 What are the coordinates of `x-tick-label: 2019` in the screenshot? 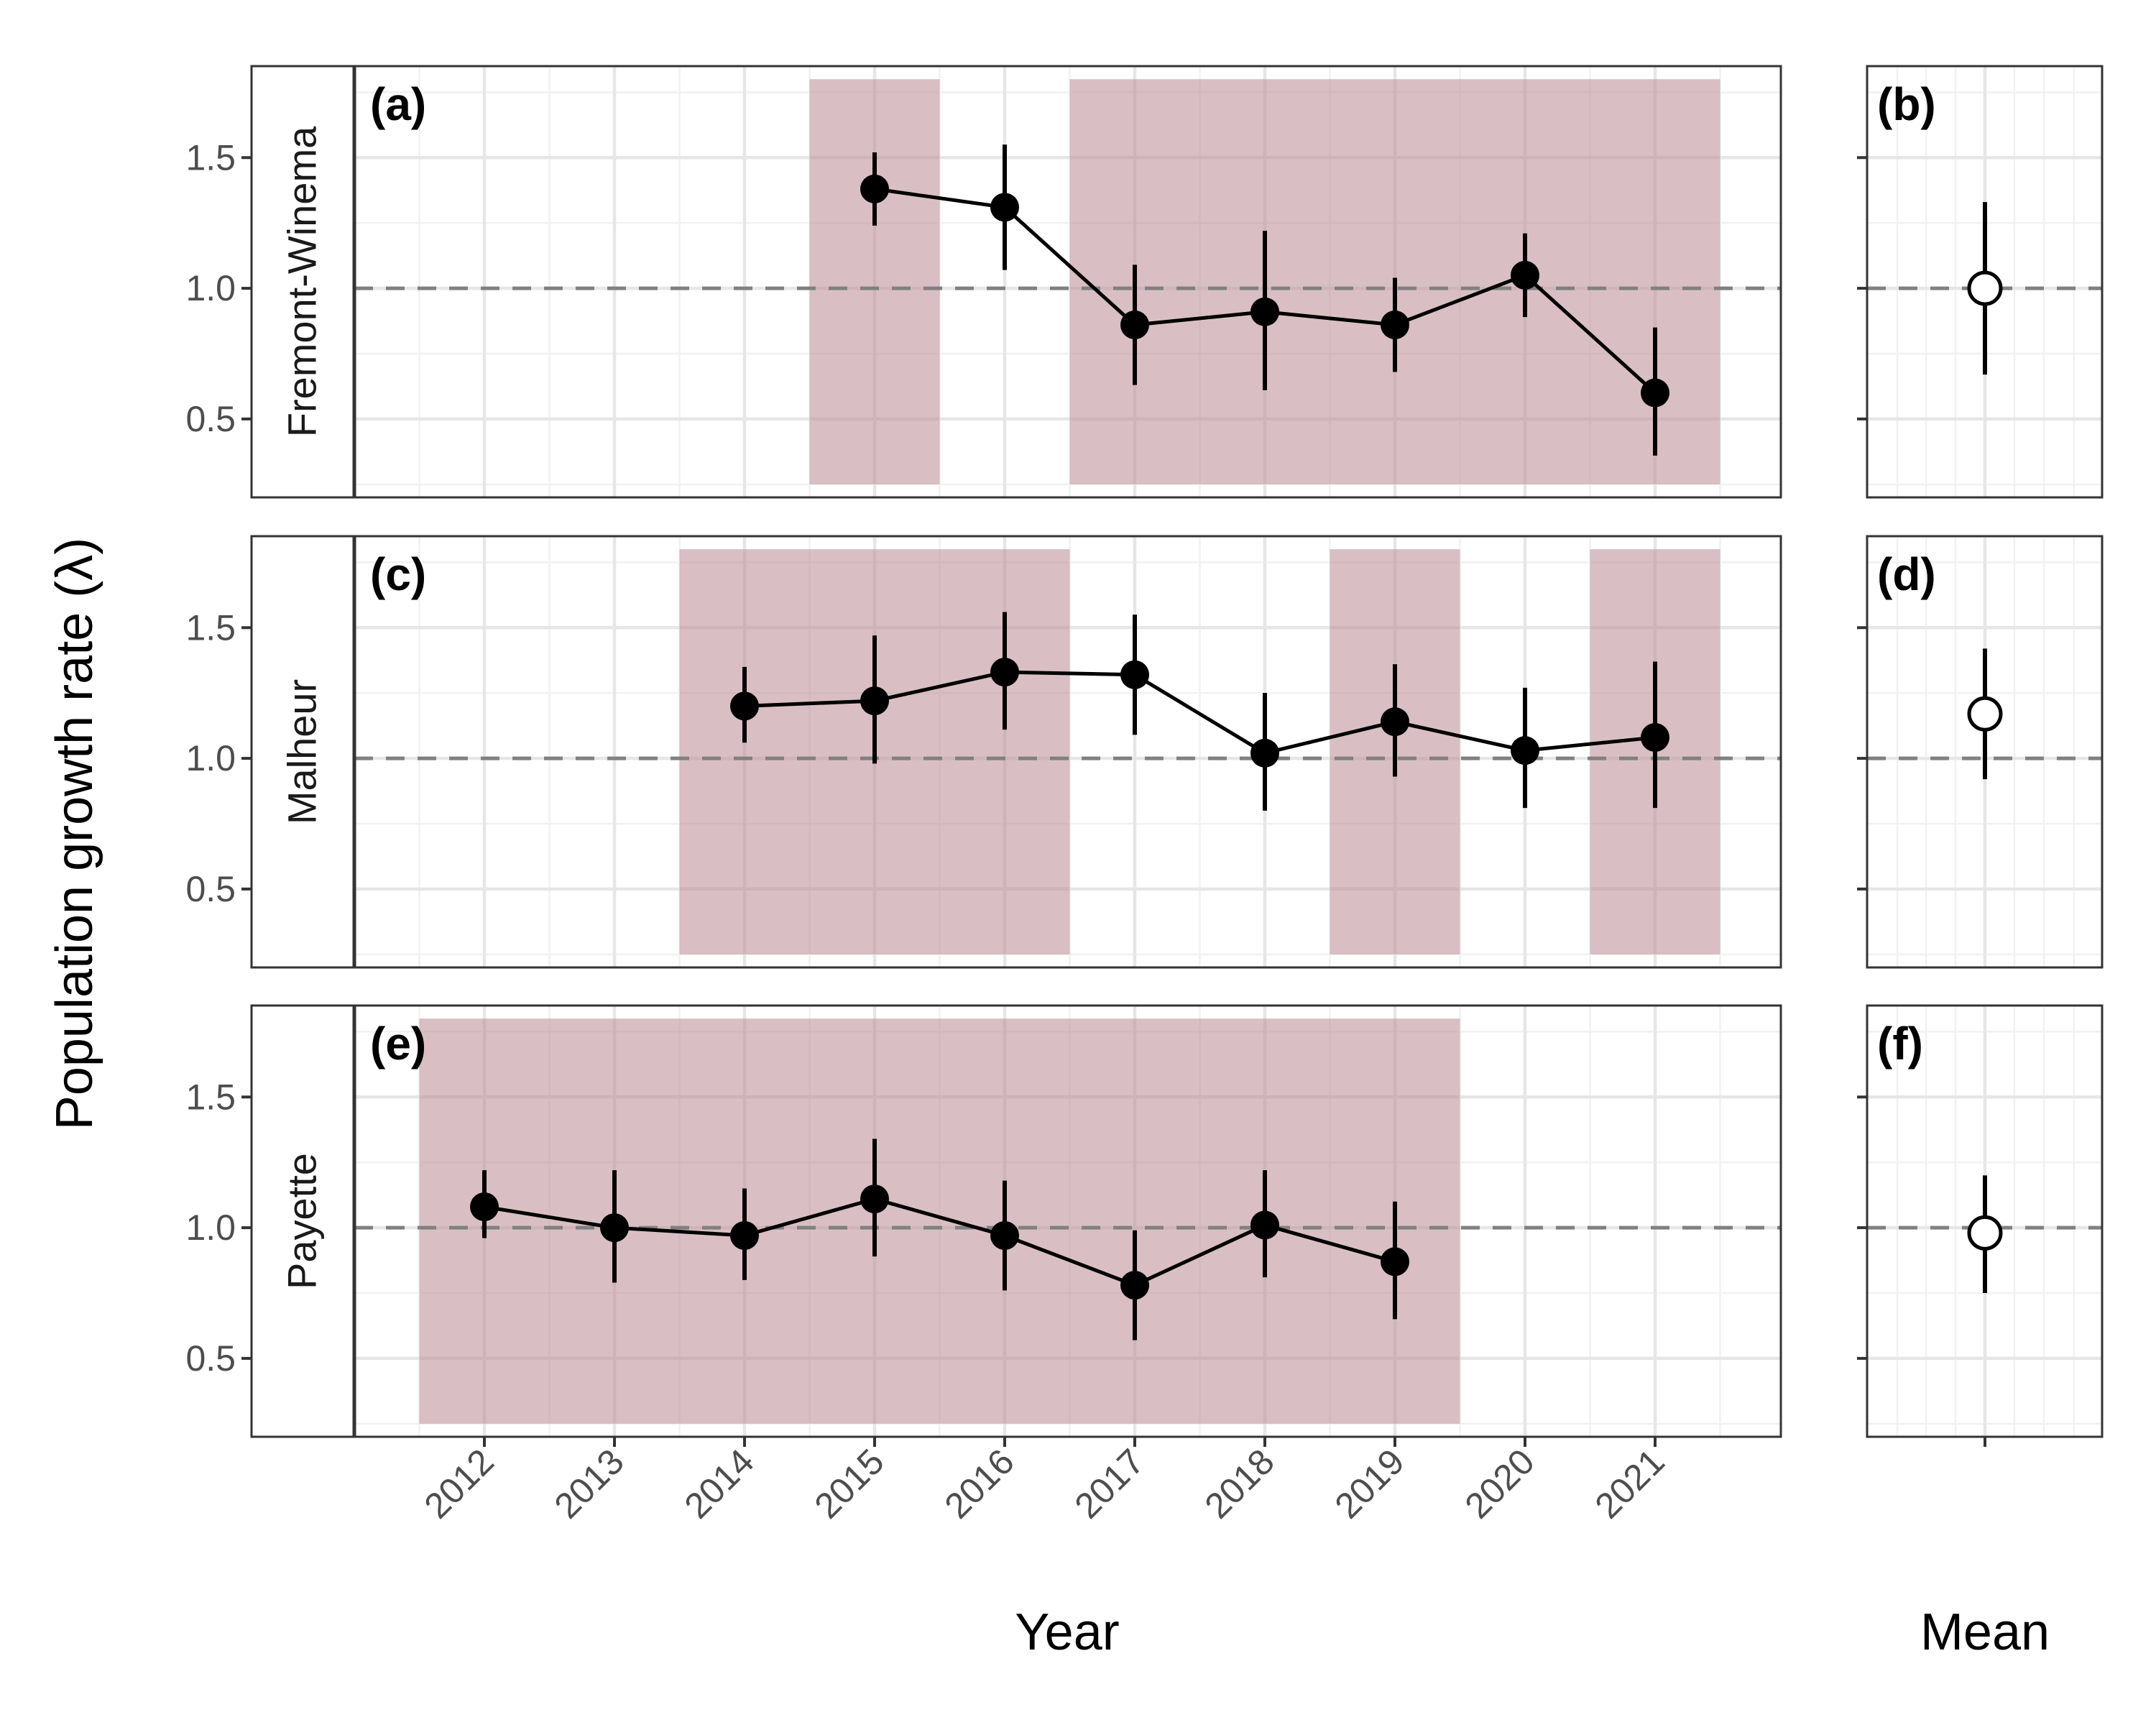 It's located at (1369, 1483).